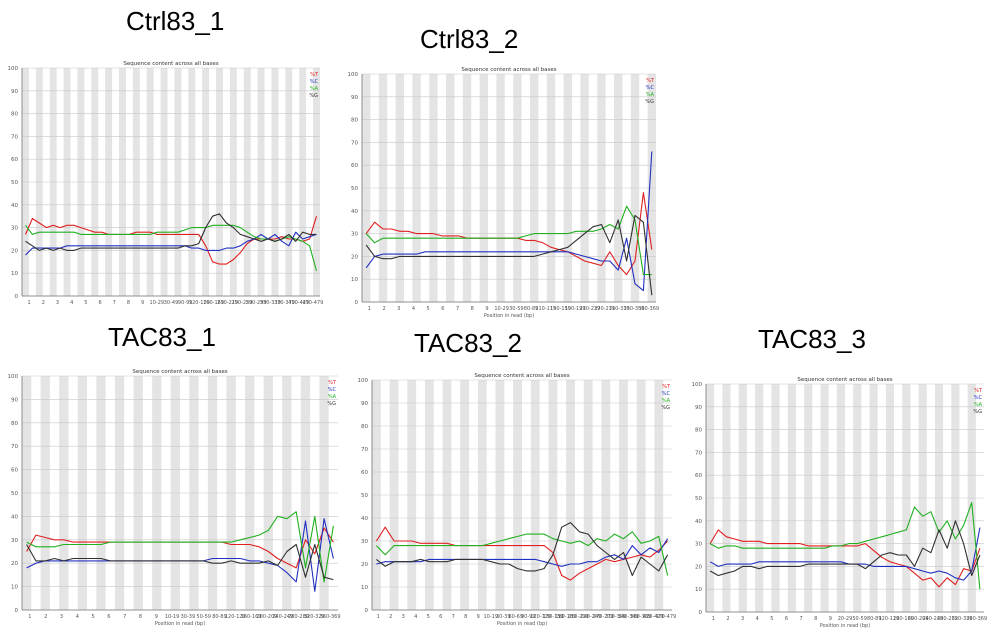 This screenshot has width=995, height=630. I want to click on x-tick-label: 330-339, so click(270, 302).